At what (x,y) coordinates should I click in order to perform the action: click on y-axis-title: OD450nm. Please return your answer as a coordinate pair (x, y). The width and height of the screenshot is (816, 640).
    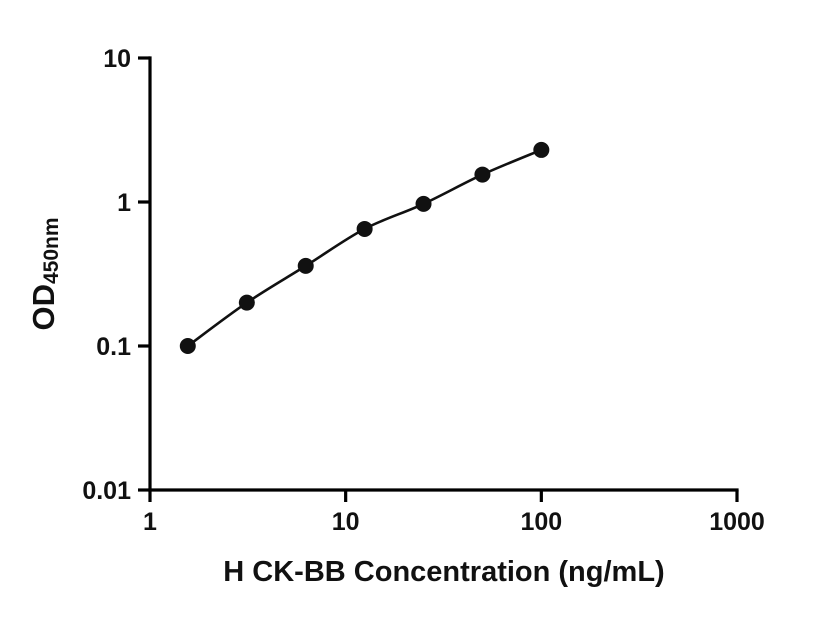
    Looking at the image, I should click on (48, 274).